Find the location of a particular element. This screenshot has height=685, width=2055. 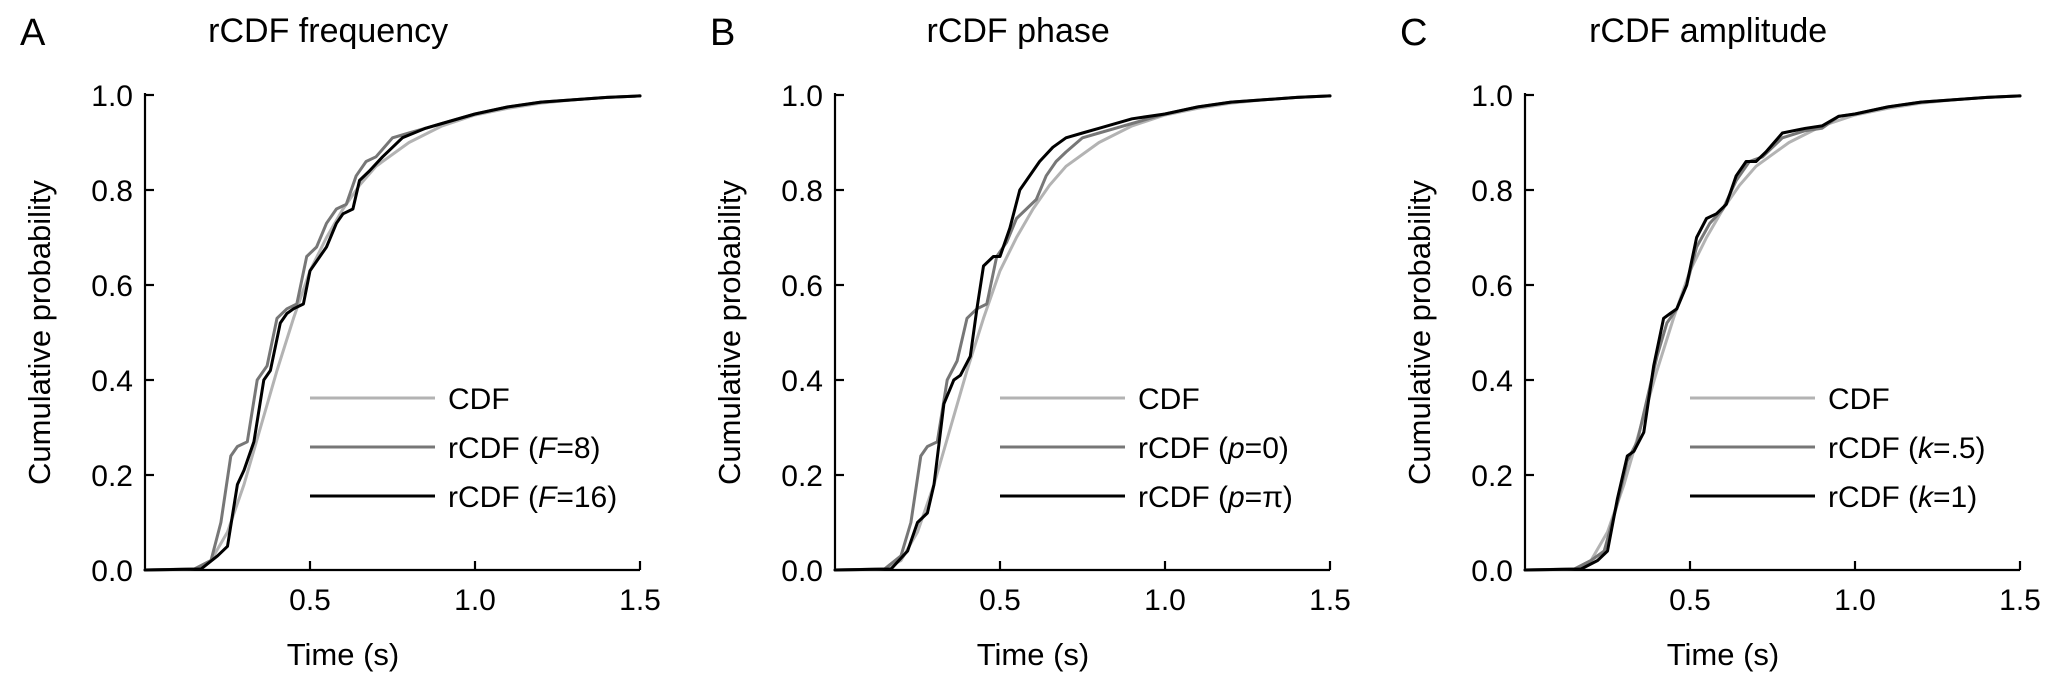

panel-letter: B is located at coordinates (722, 33).